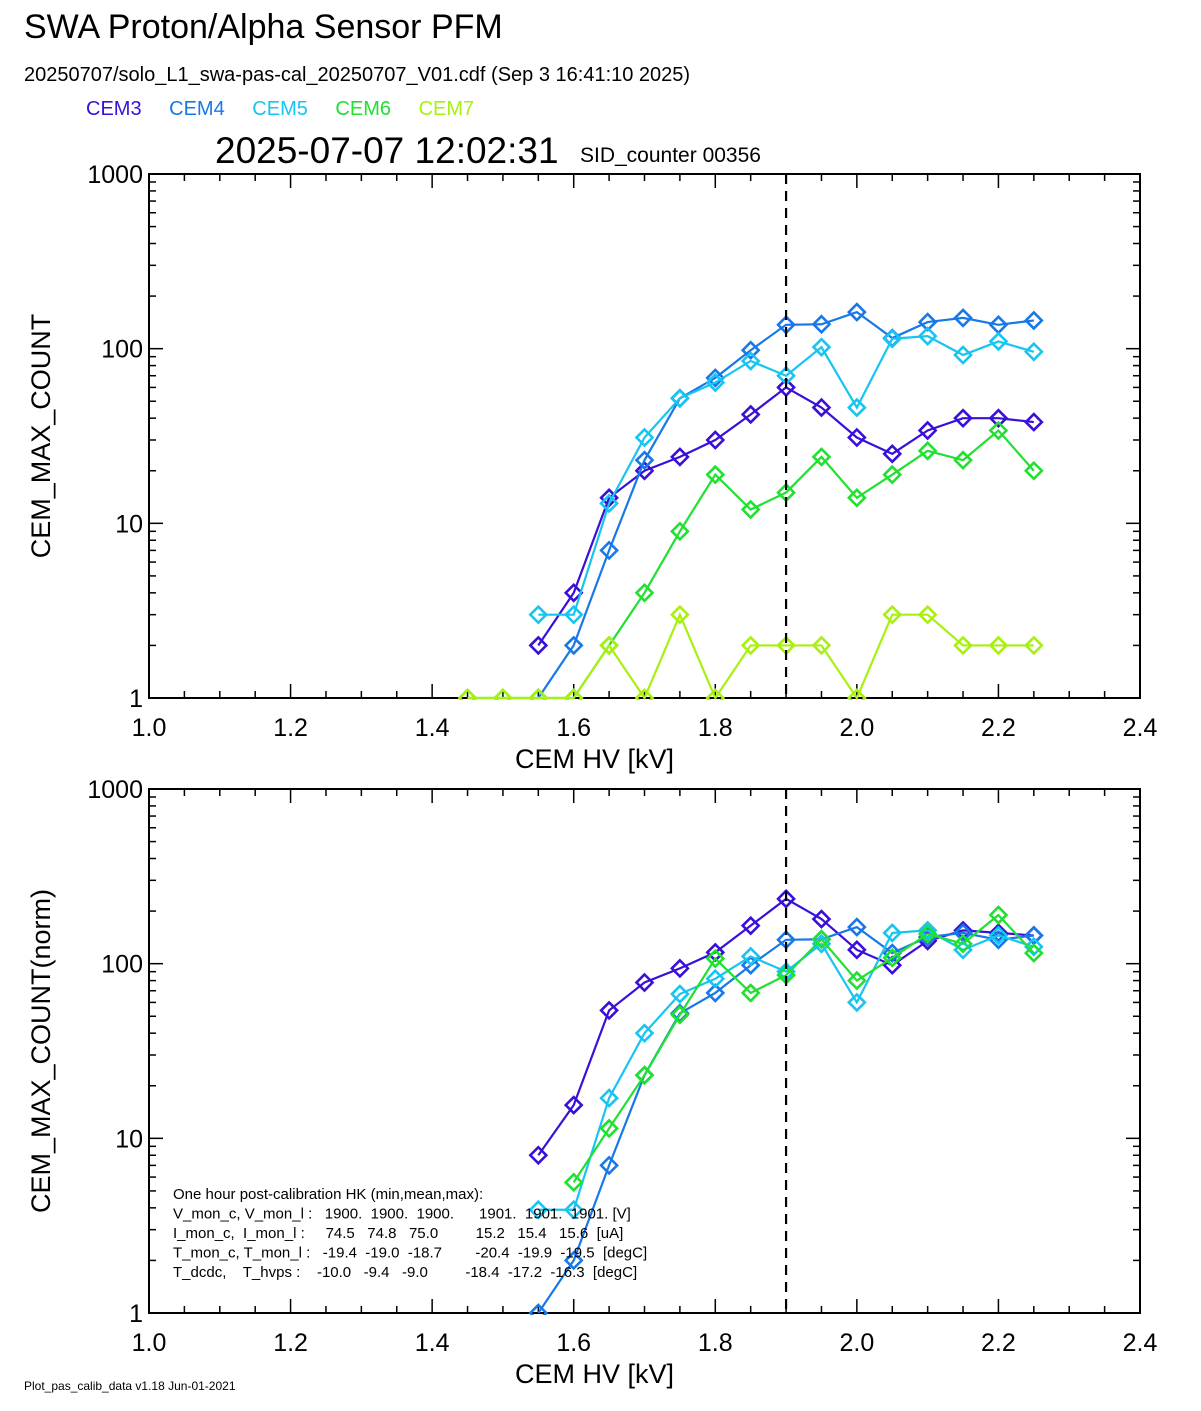  Describe the element at coordinates (136, 699) in the screenshot. I see `y-tick-label: 1` at that location.